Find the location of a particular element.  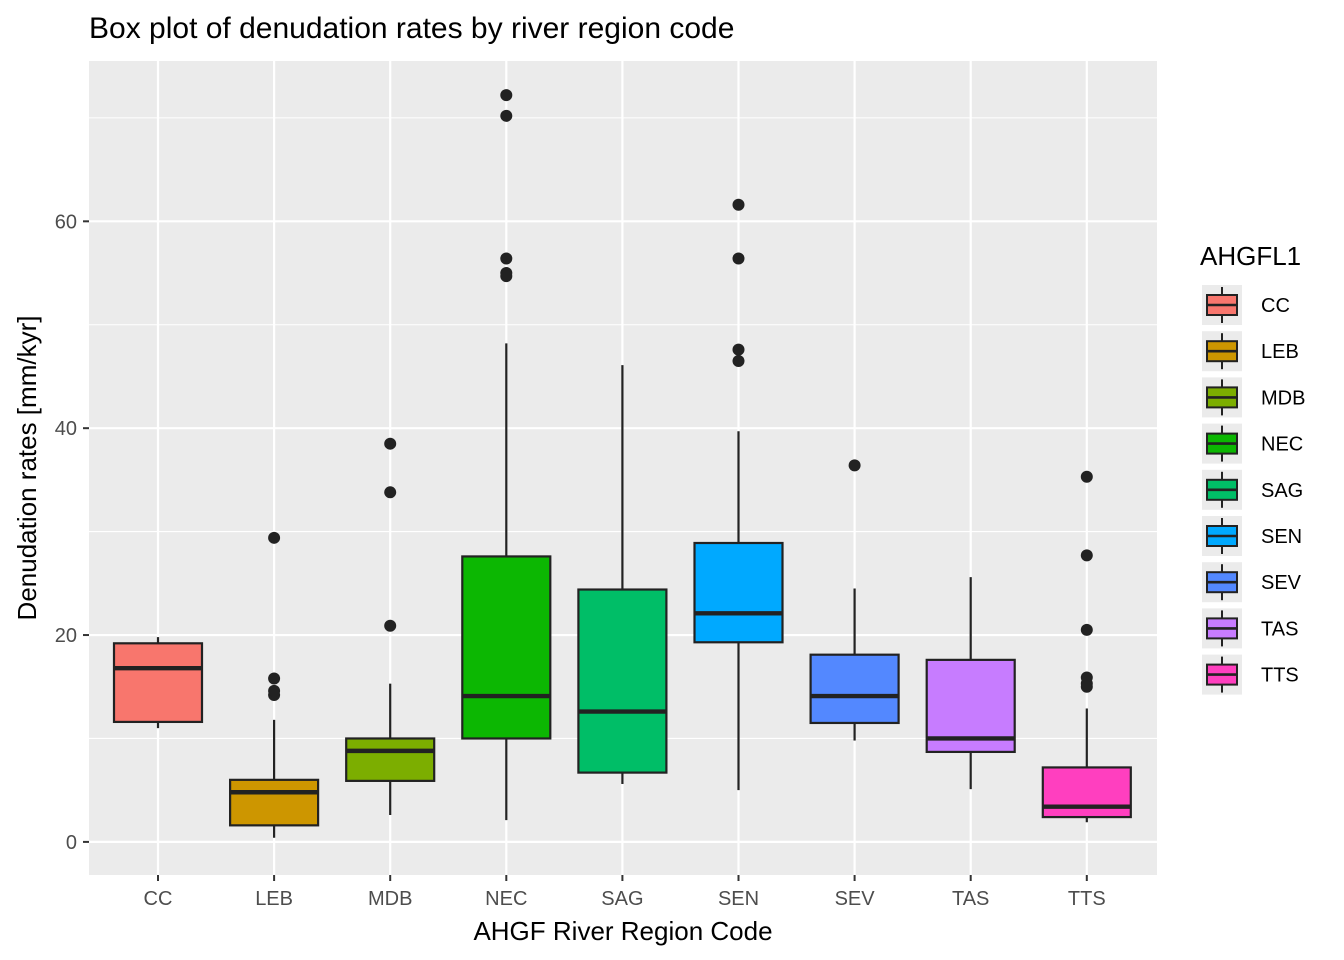

x-tick-label: CC is located at coordinates (158, 899).